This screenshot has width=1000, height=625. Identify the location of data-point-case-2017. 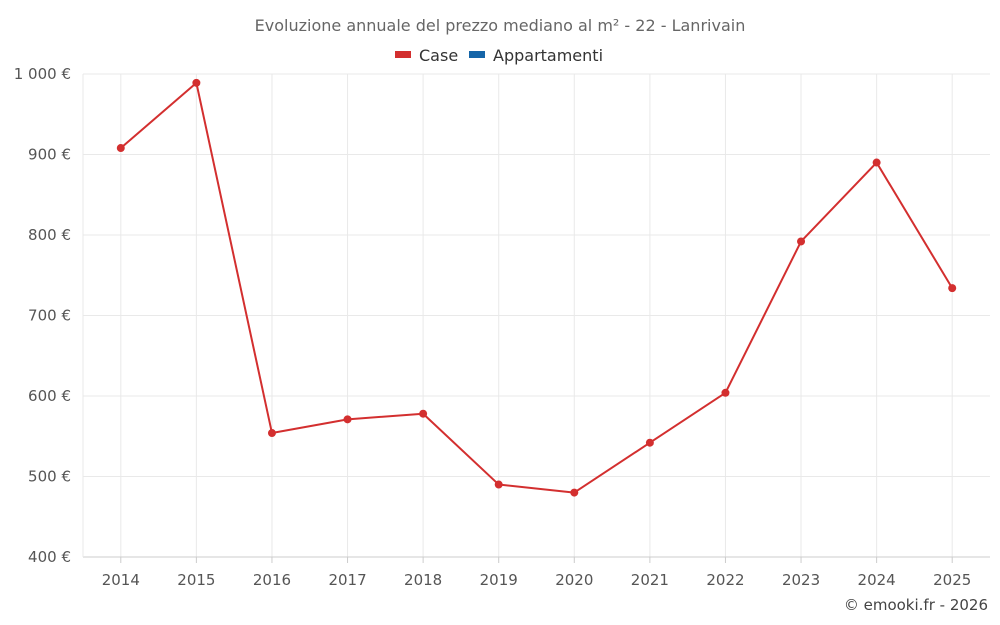
(347, 419).